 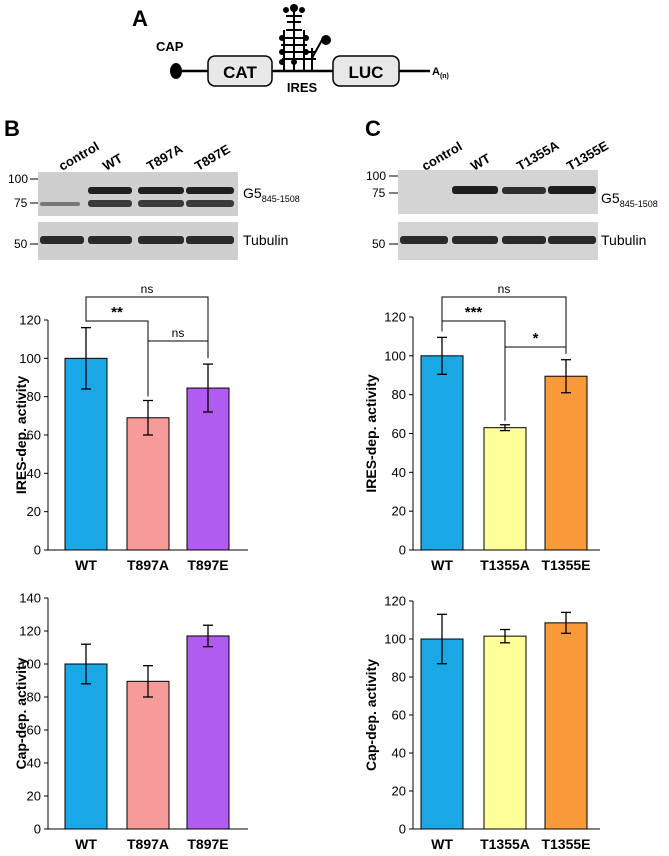 What do you see at coordinates (79, 156) in the screenshot?
I see `blot-b-lane-label: control` at bounding box center [79, 156].